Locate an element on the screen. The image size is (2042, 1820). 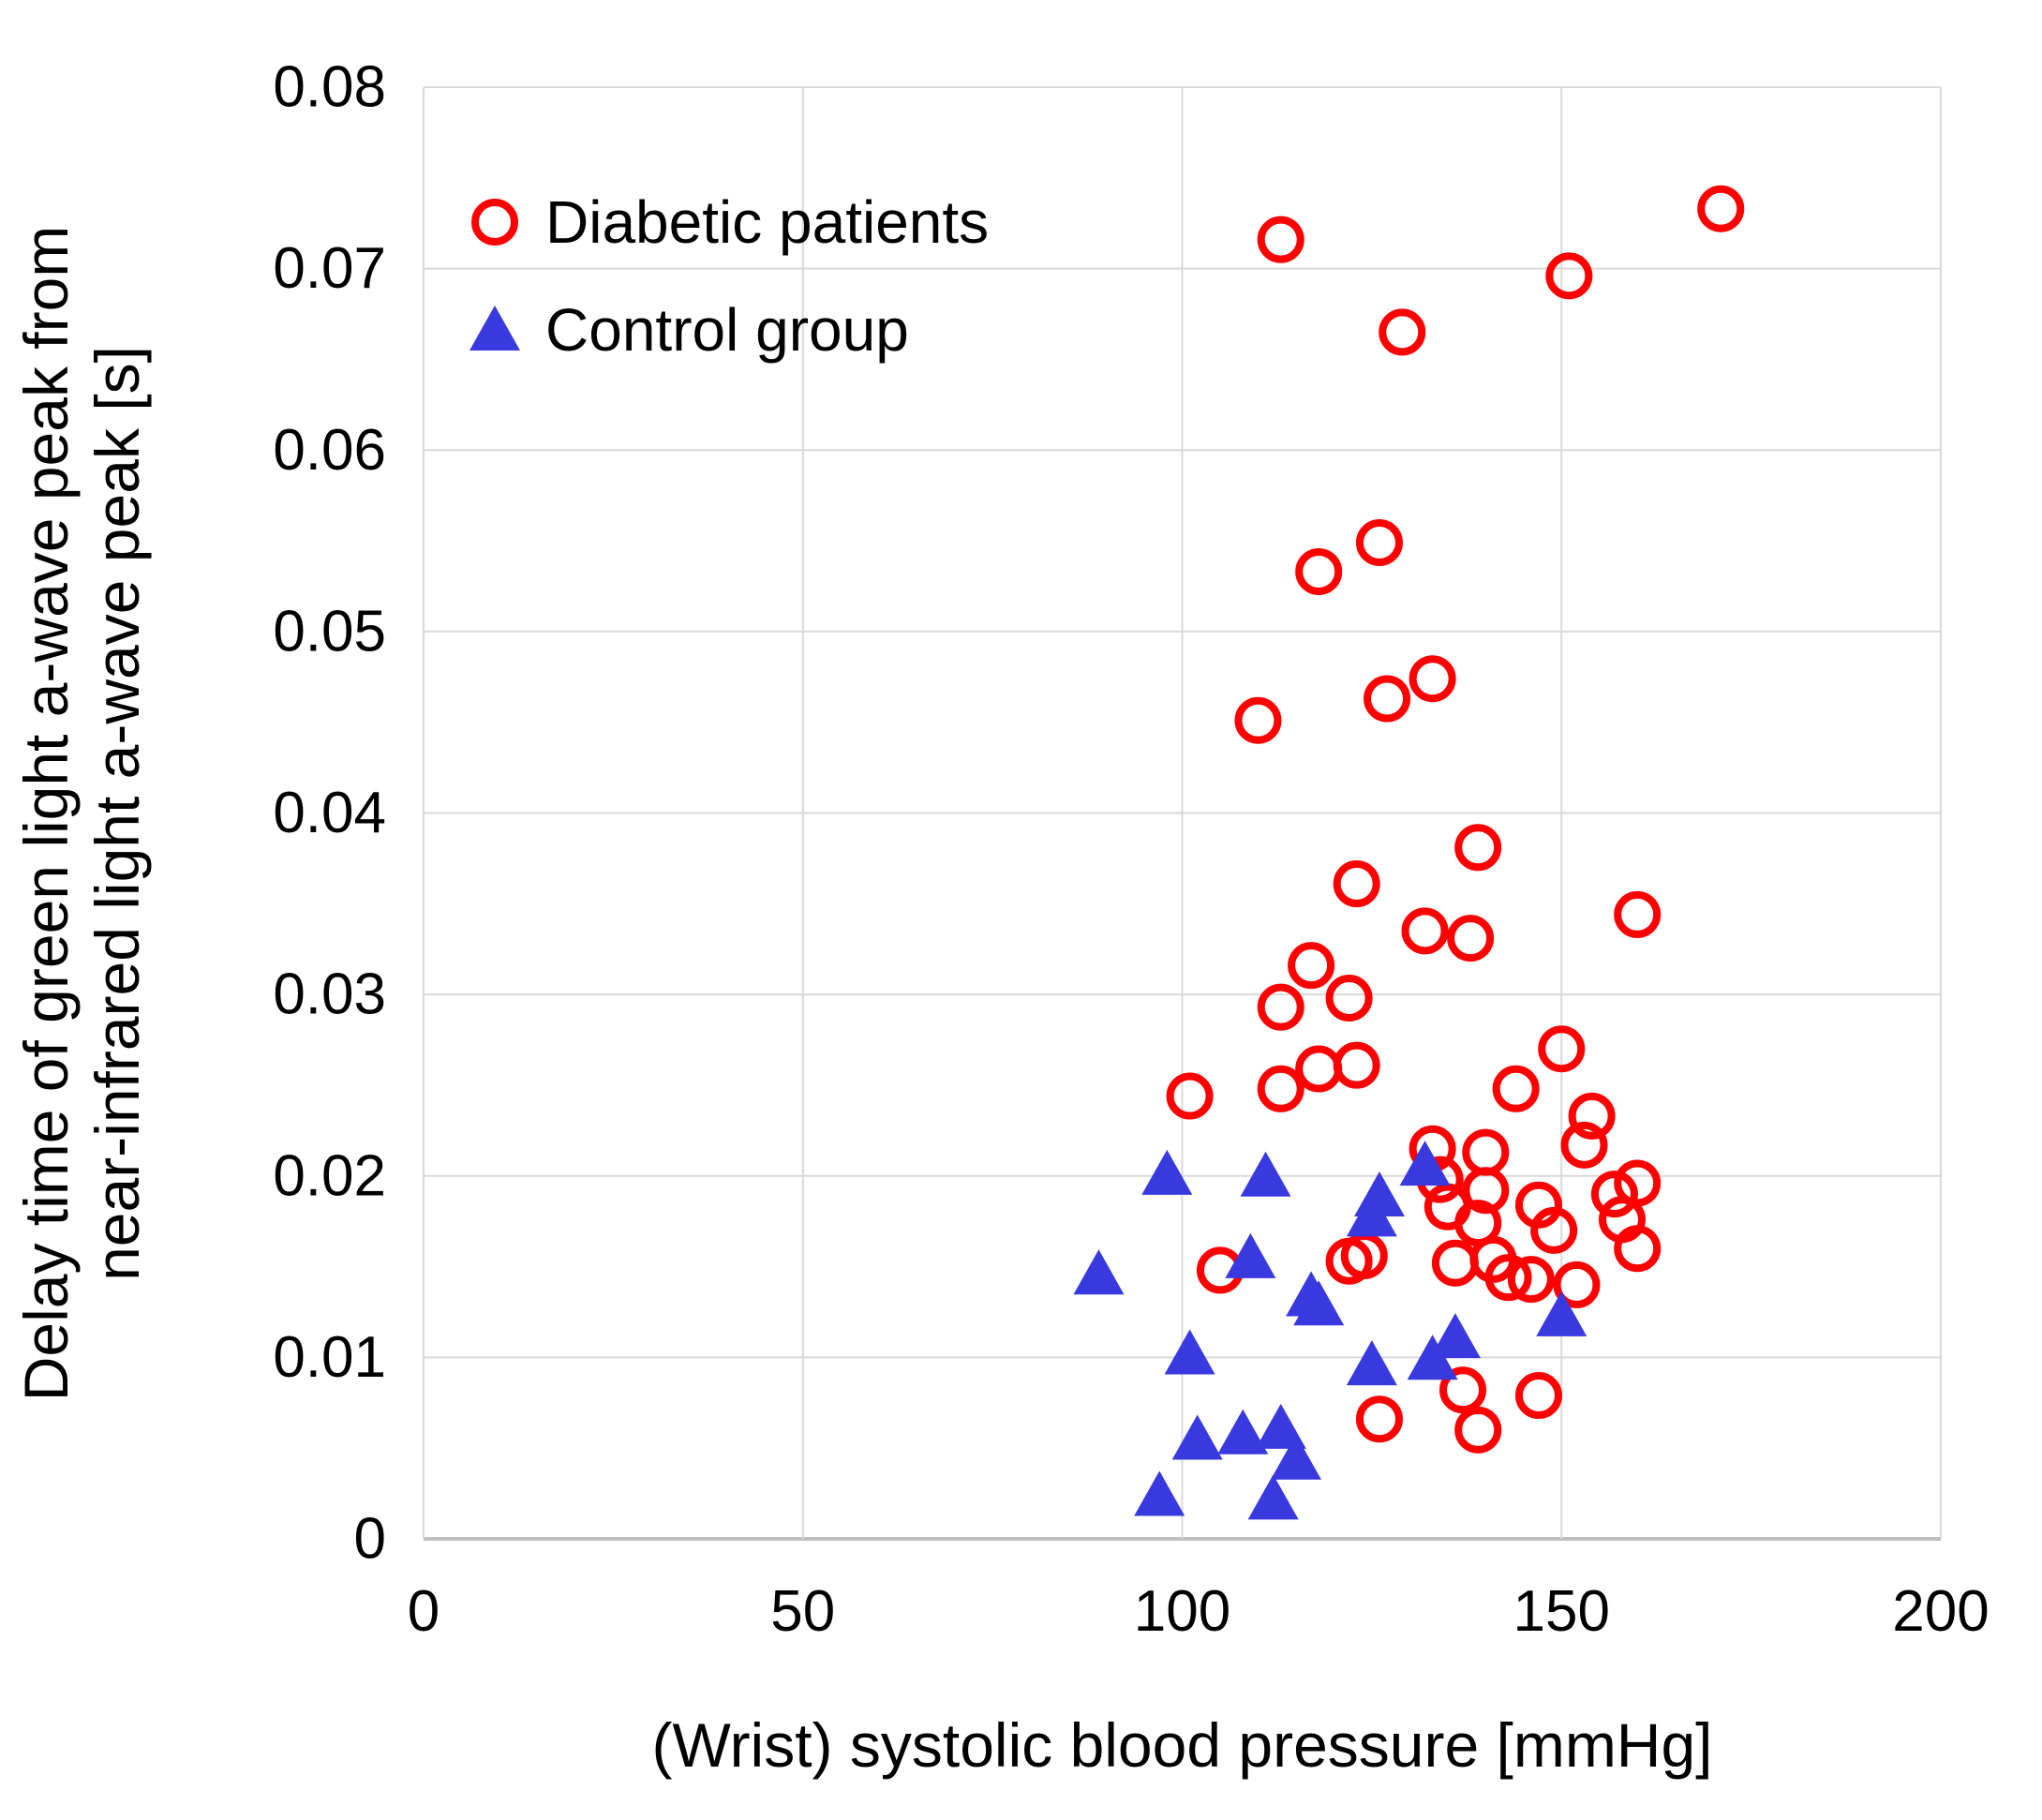
y-tick-label: 0.07 is located at coordinates (329, 268).